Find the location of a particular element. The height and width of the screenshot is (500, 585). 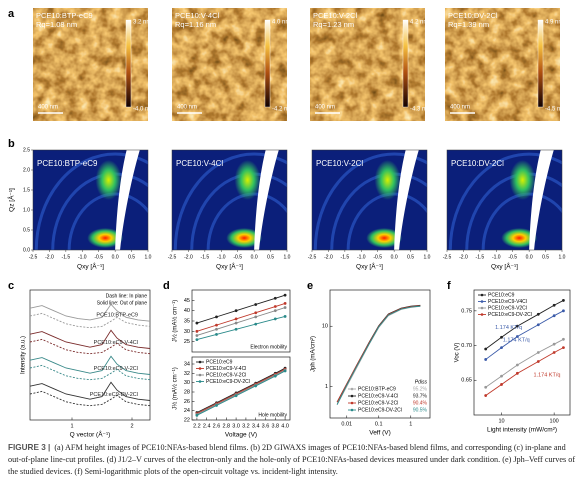

y-axis-label: Voc (V) is located at coordinates (458, 353).